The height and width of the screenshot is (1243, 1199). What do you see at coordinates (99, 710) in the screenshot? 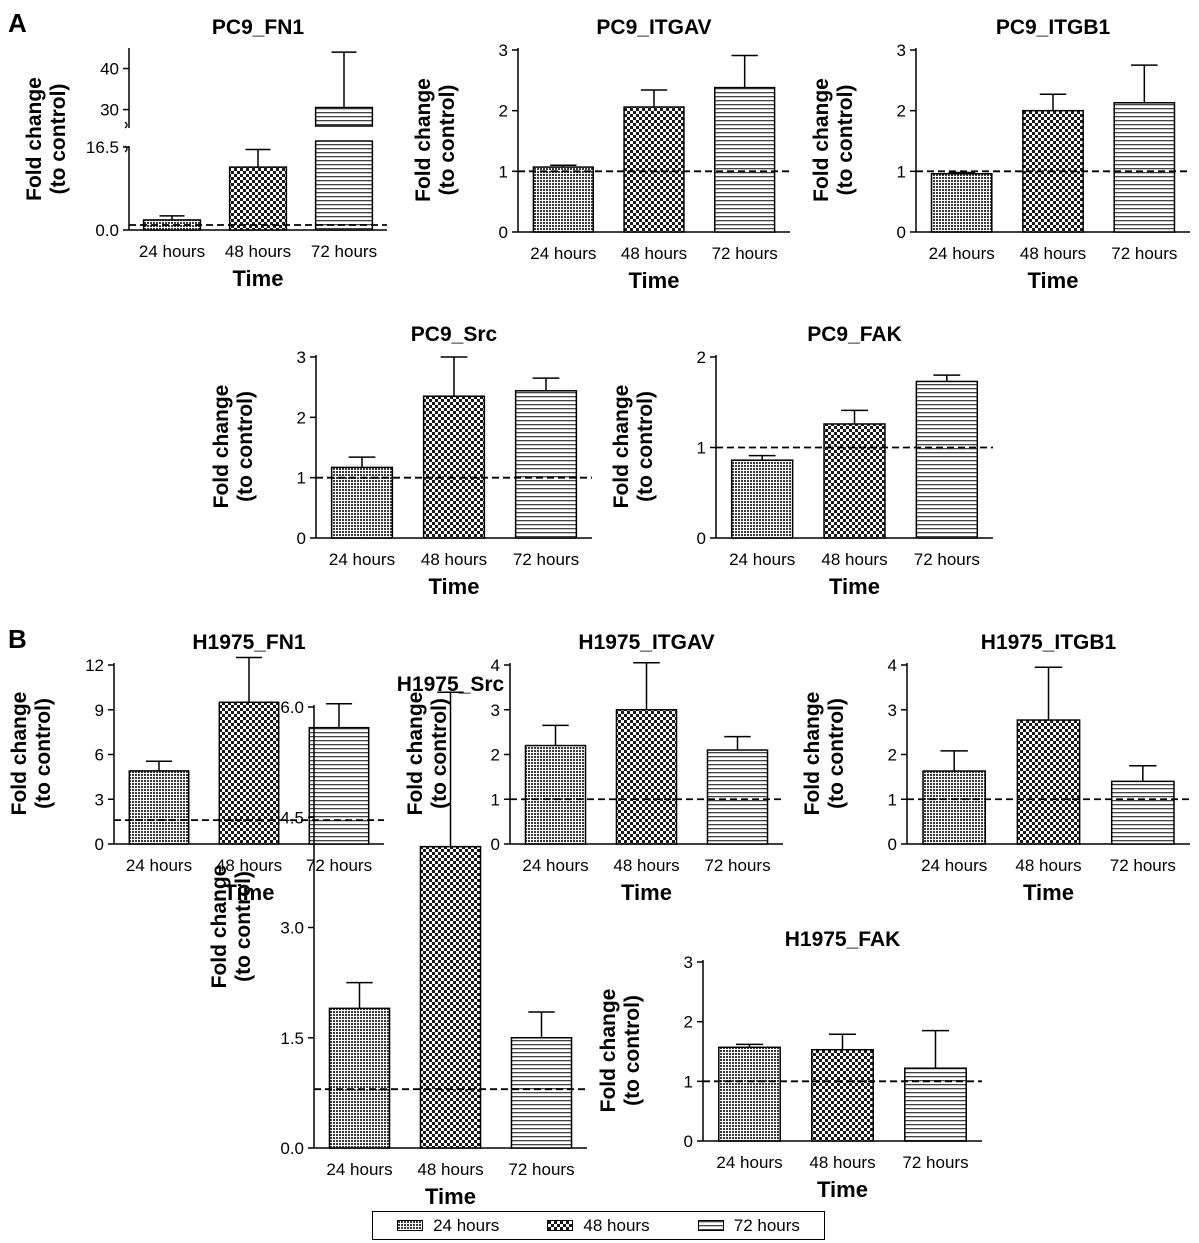
I see `y-tick-label: 9` at bounding box center [99, 710].